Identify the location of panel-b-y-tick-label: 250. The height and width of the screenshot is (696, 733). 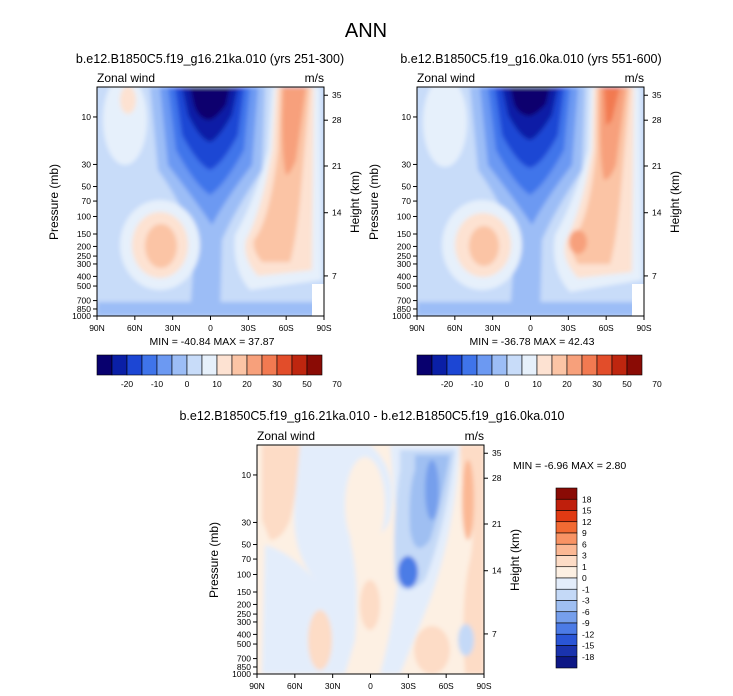
(404, 256).